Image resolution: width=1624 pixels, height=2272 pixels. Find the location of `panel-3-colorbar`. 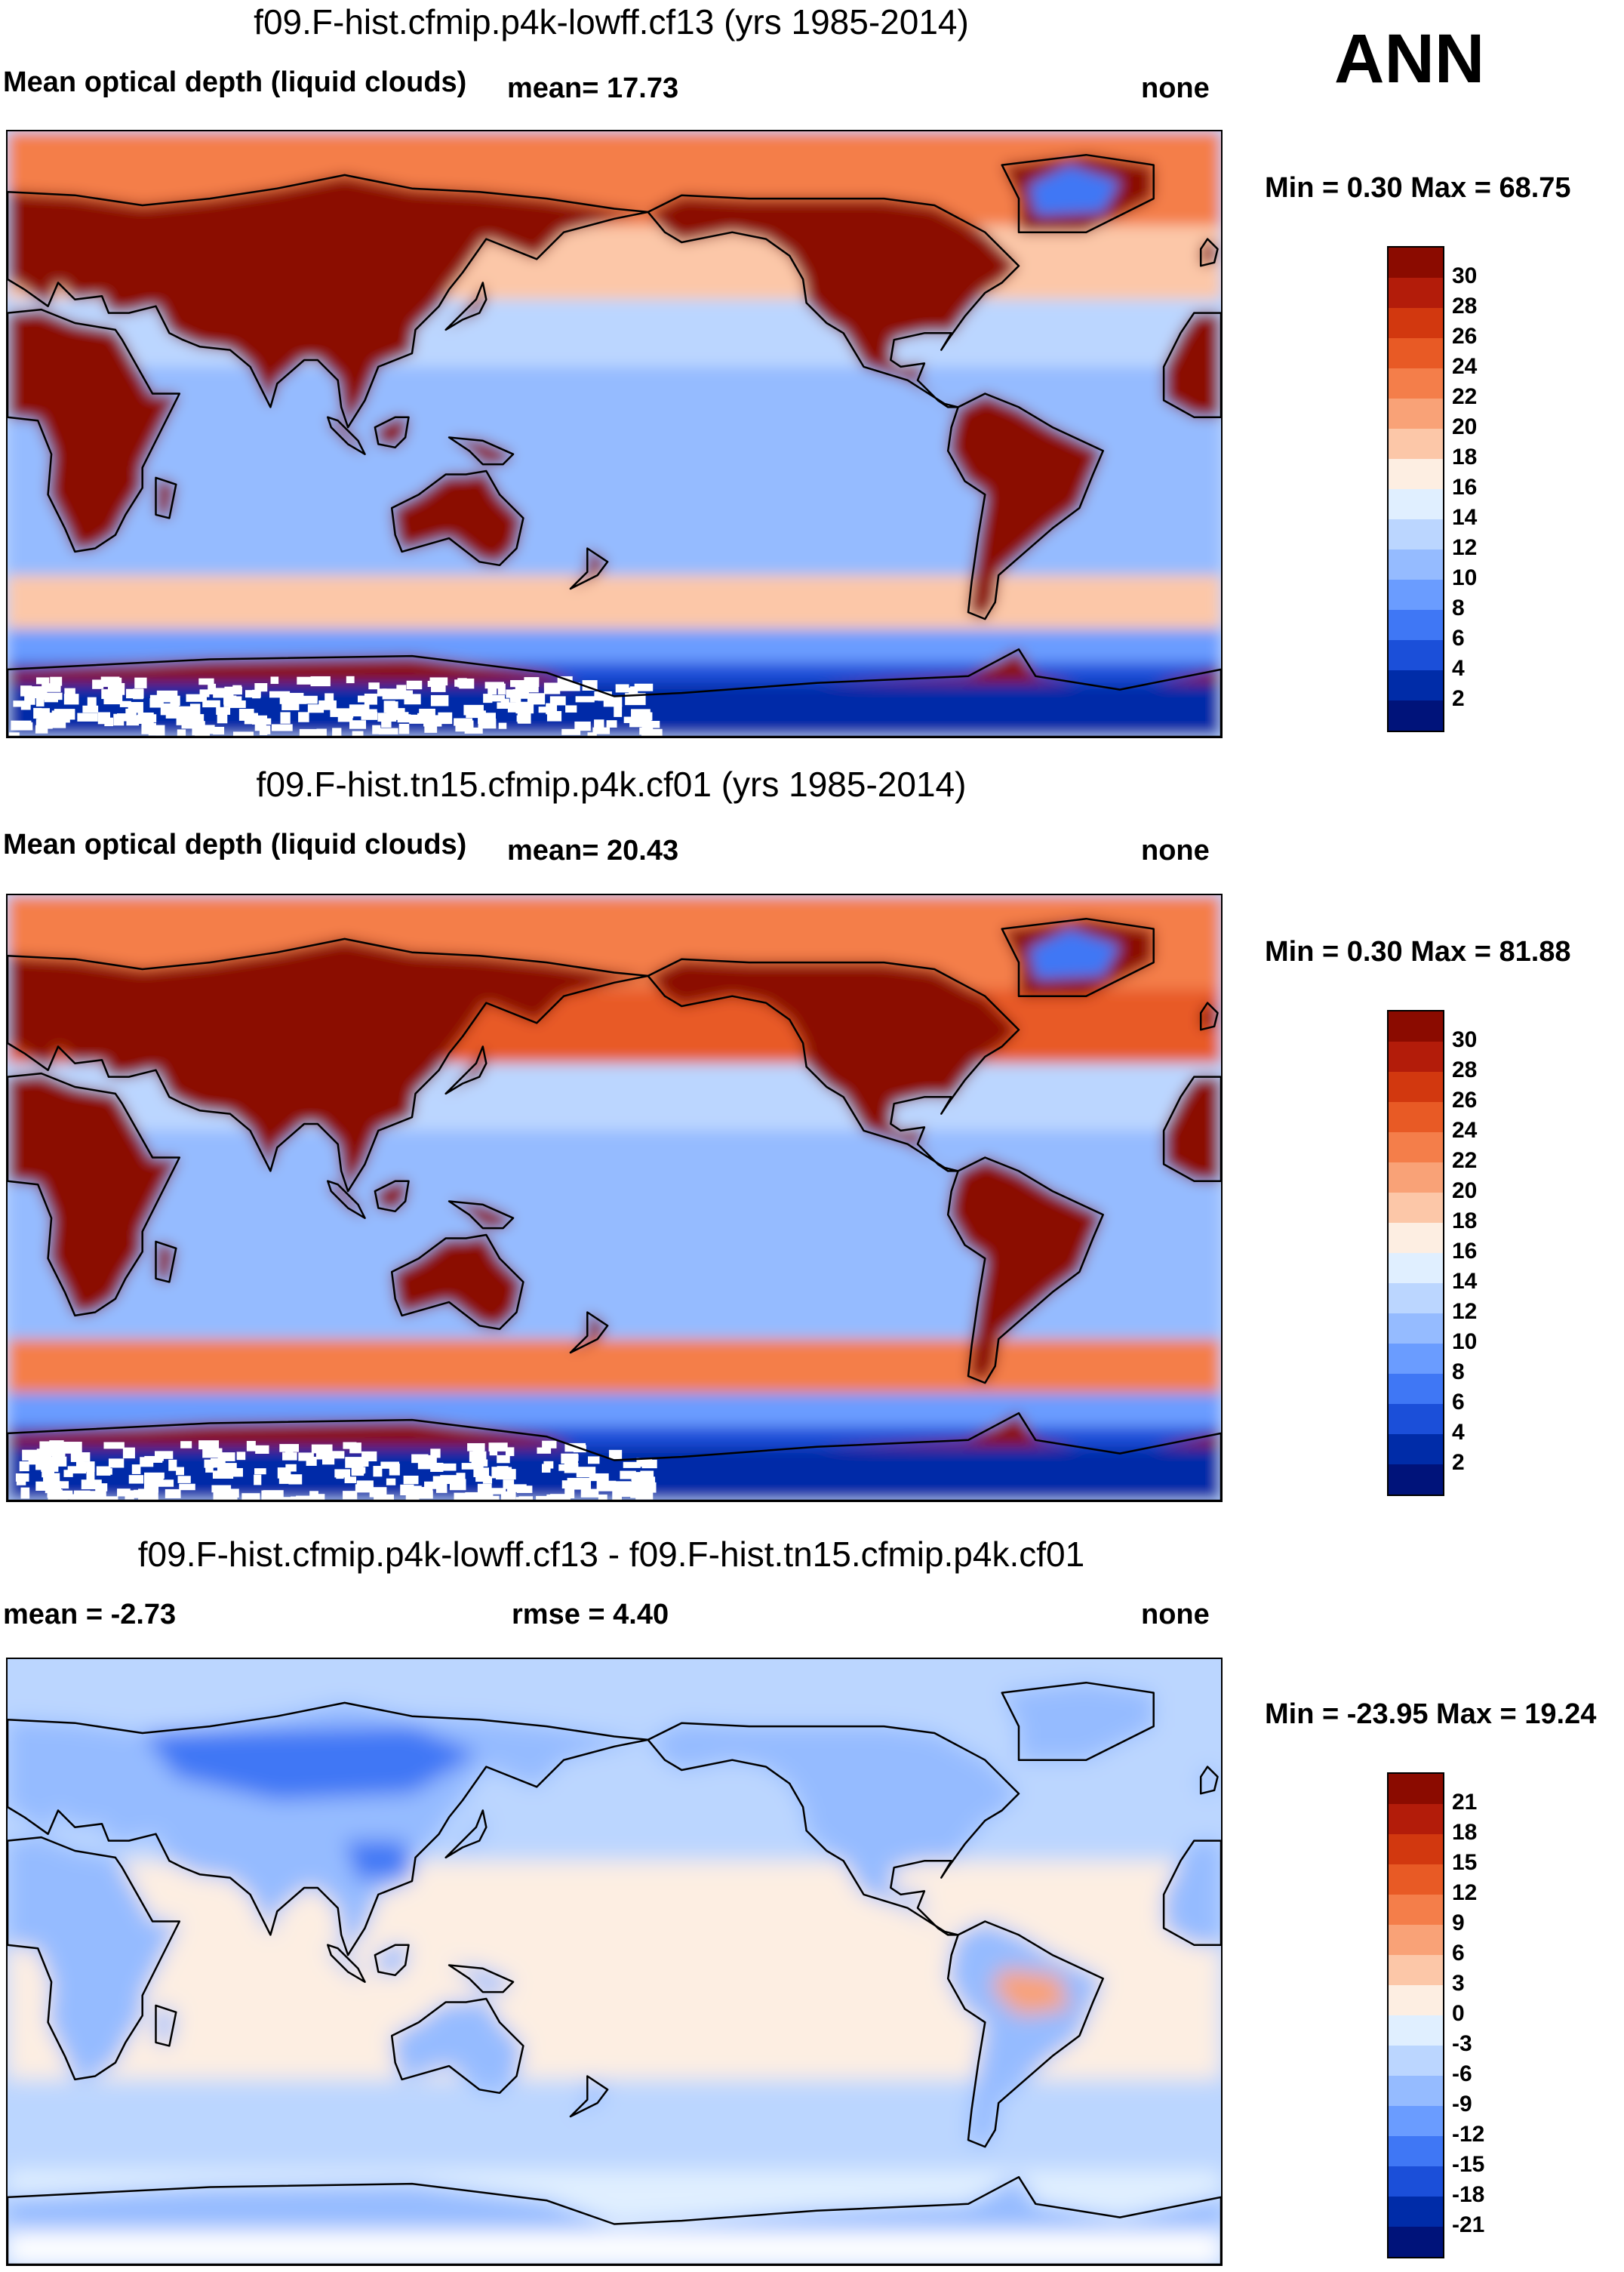

panel-3-colorbar is located at coordinates (1415, 2015).